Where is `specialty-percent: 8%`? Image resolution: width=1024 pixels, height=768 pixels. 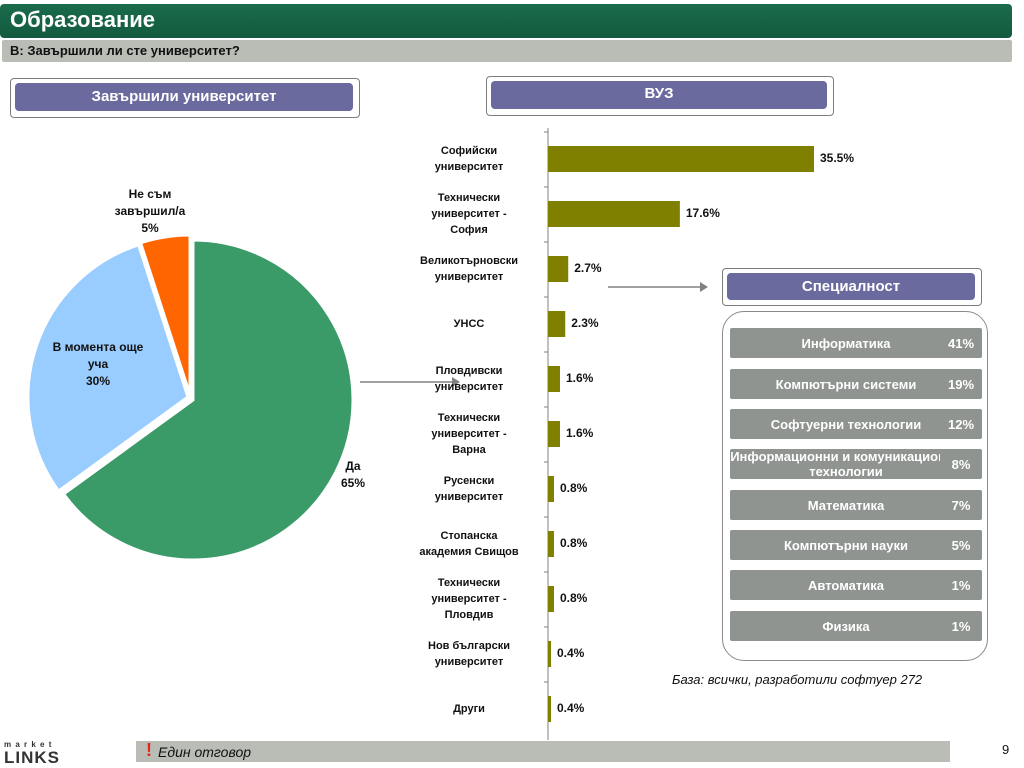 specialty-percent: 8% is located at coordinates (961, 464).